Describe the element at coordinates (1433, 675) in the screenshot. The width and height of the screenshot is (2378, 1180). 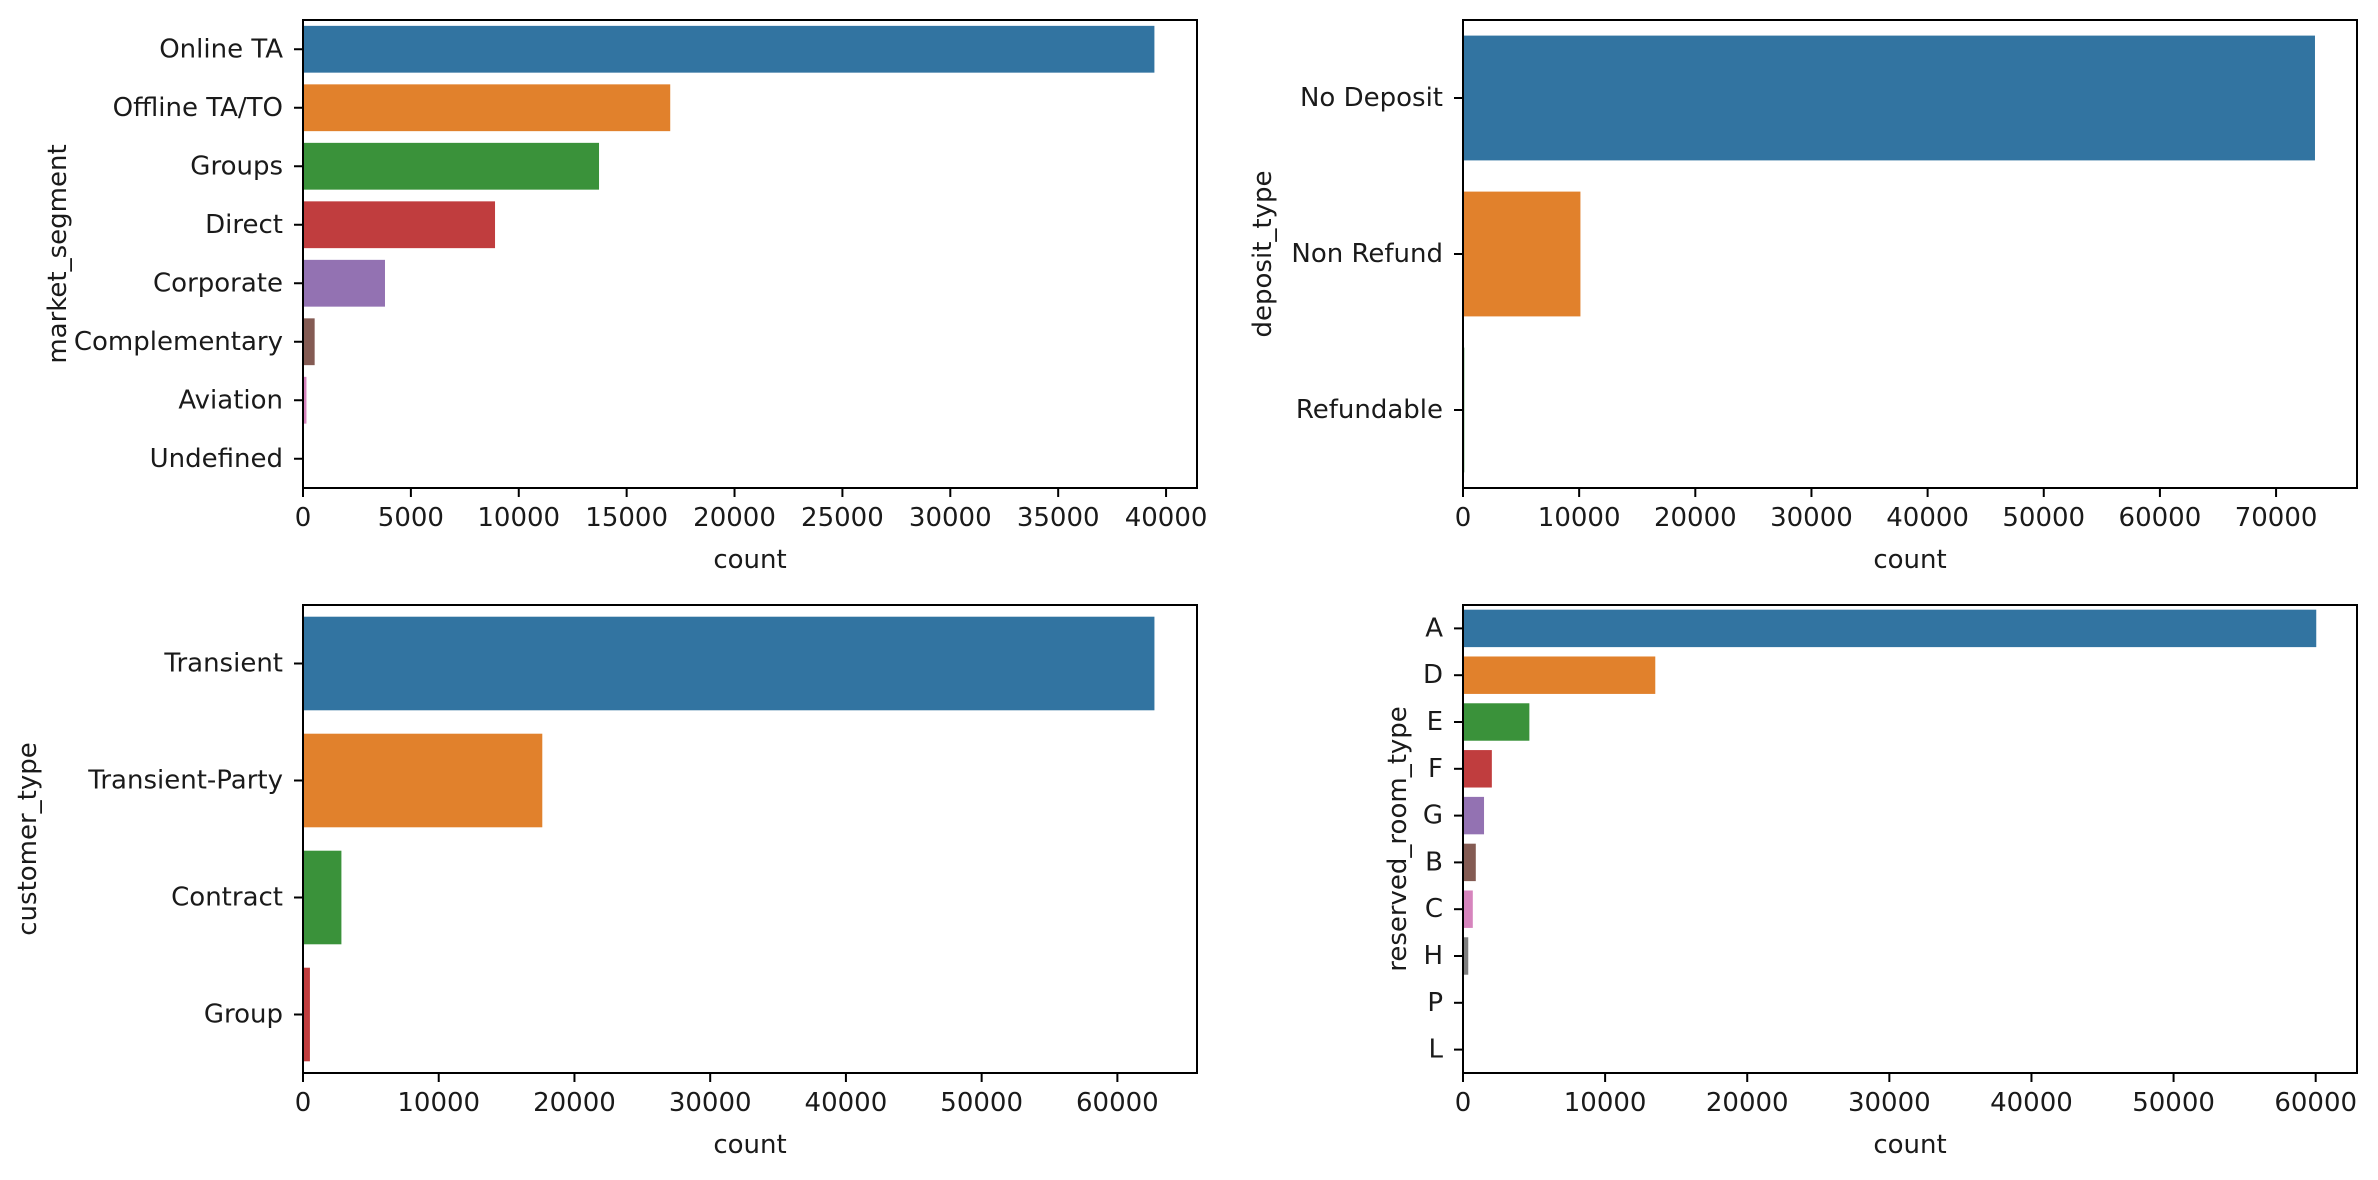
I see `y-tick-label: D` at that location.